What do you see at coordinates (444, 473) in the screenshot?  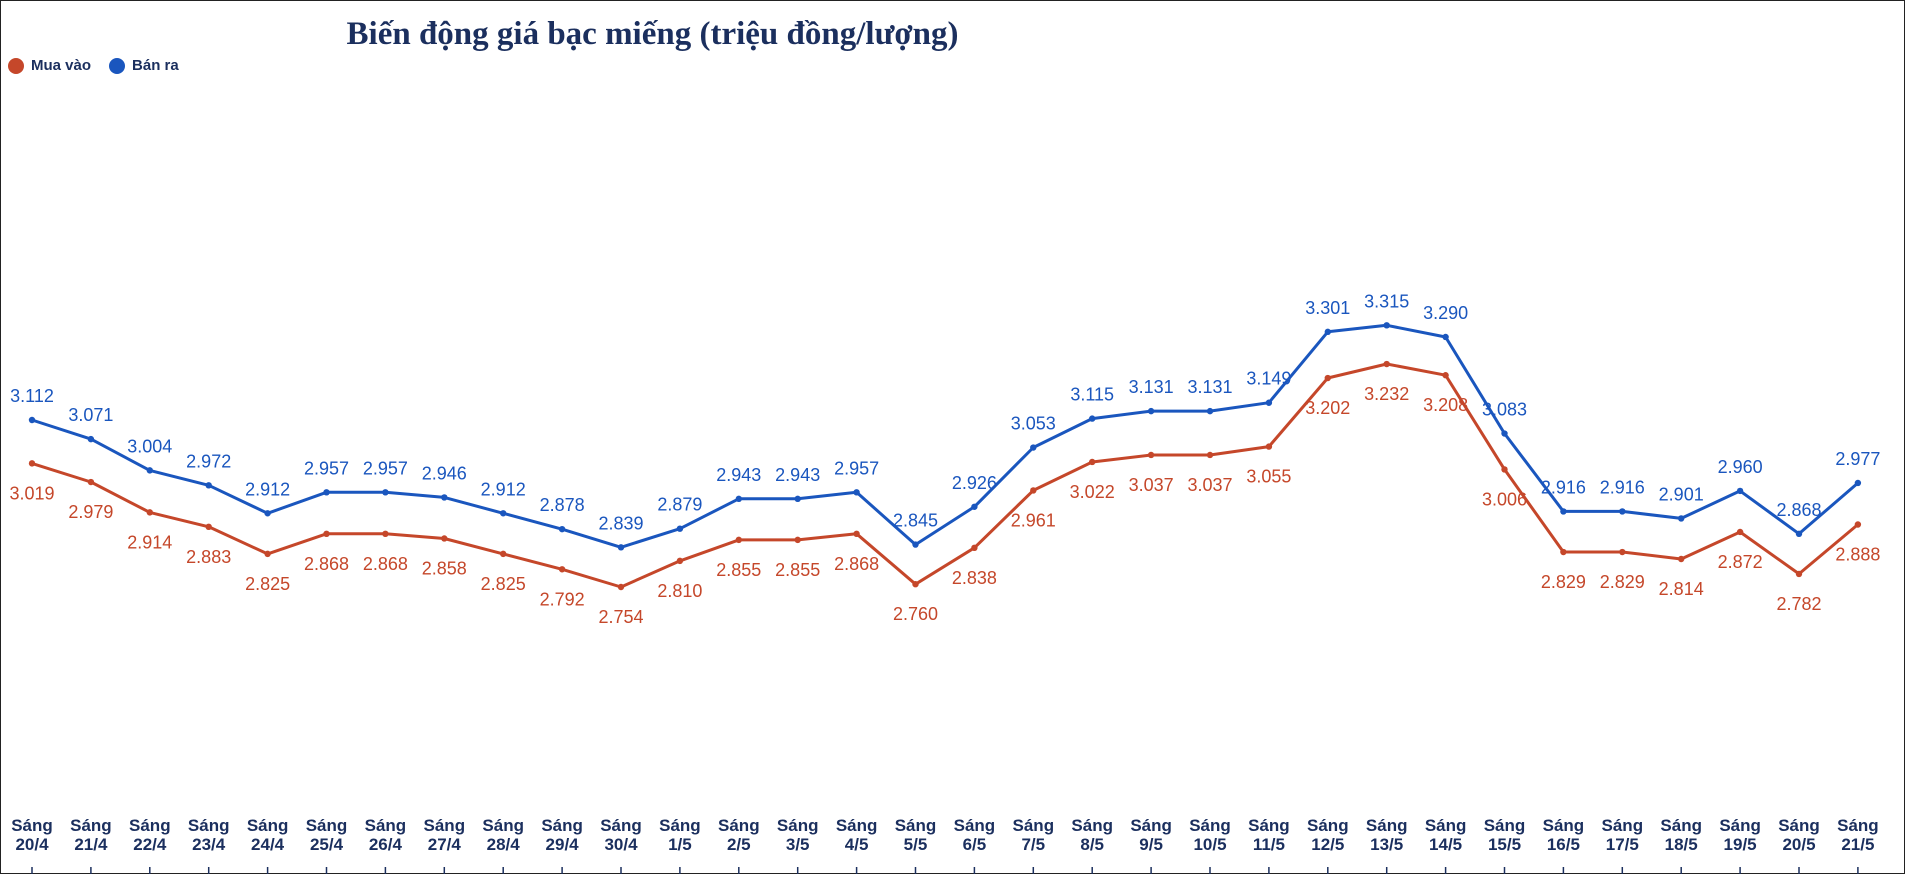 I see `data-label-ban-ra-7: 2.946` at bounding box center [444, 473].